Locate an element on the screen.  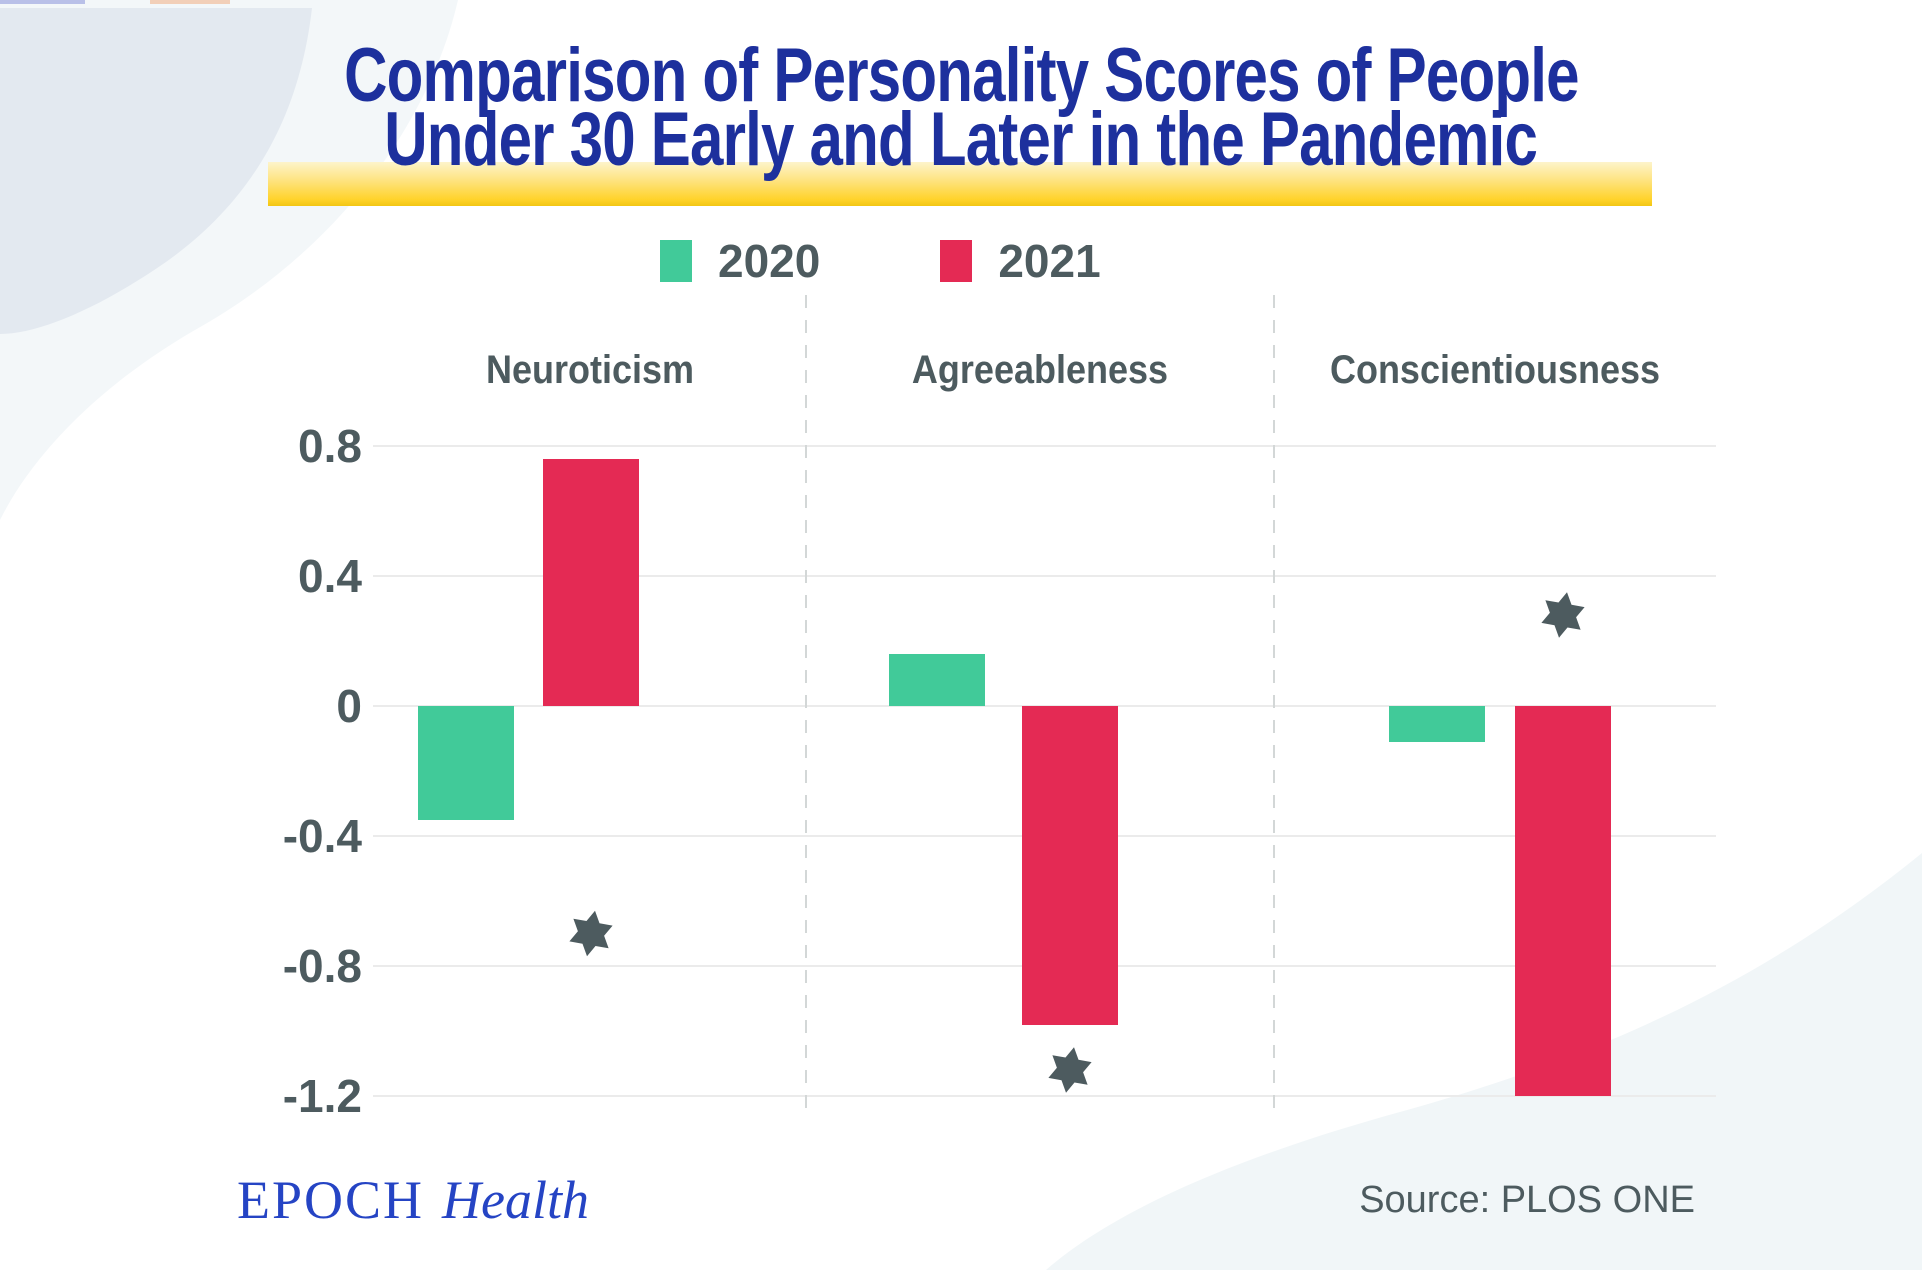
legend-item-2020: 2020 is located at coordinates (740, 261).